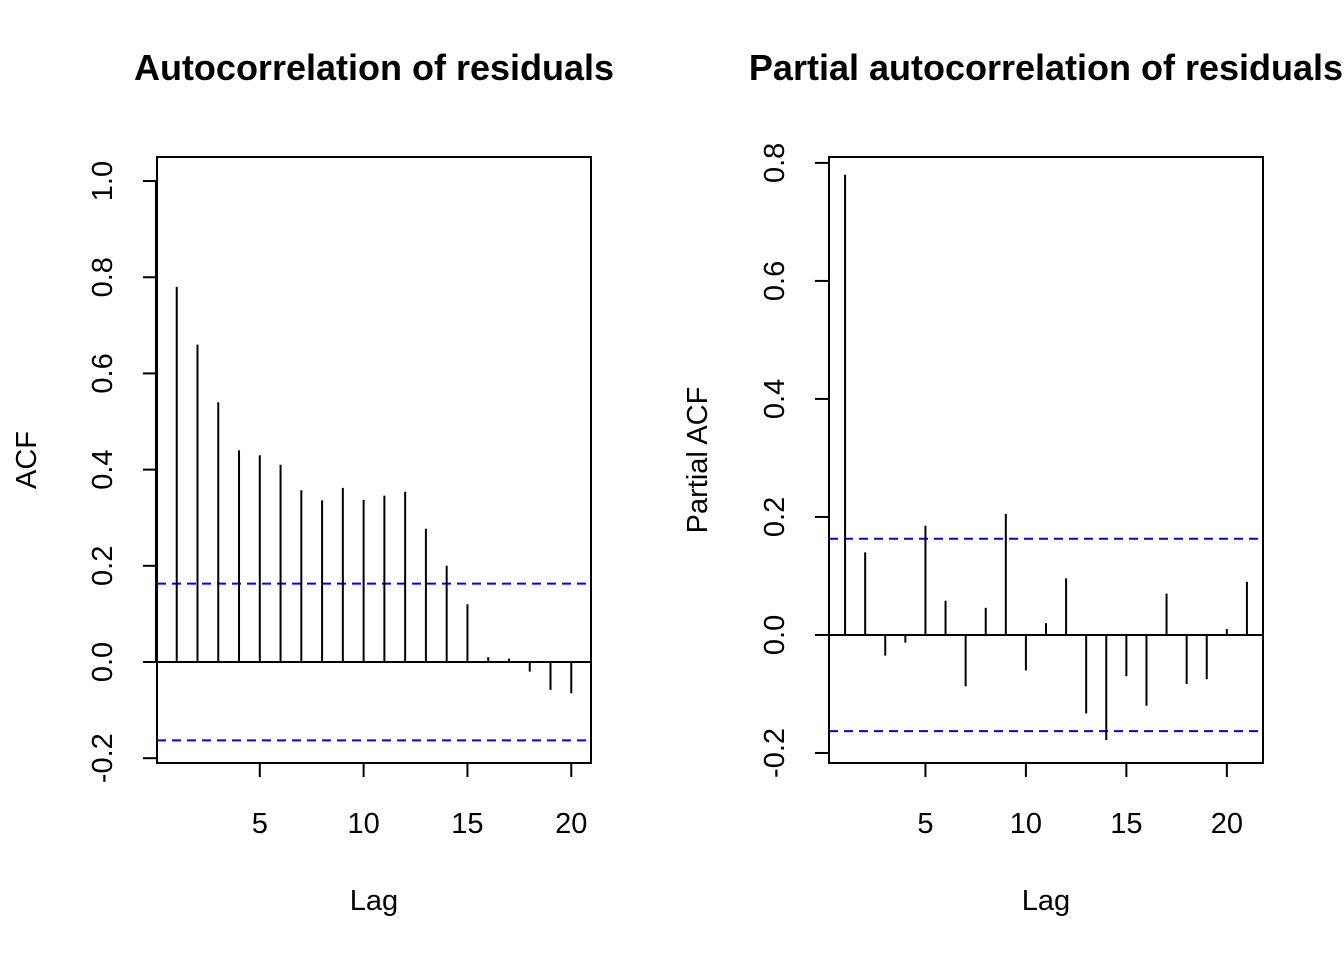 This screenshot has height=960, width=1344. I want to click on pacf-y-tick-label: -0.2, so click(775, 753).